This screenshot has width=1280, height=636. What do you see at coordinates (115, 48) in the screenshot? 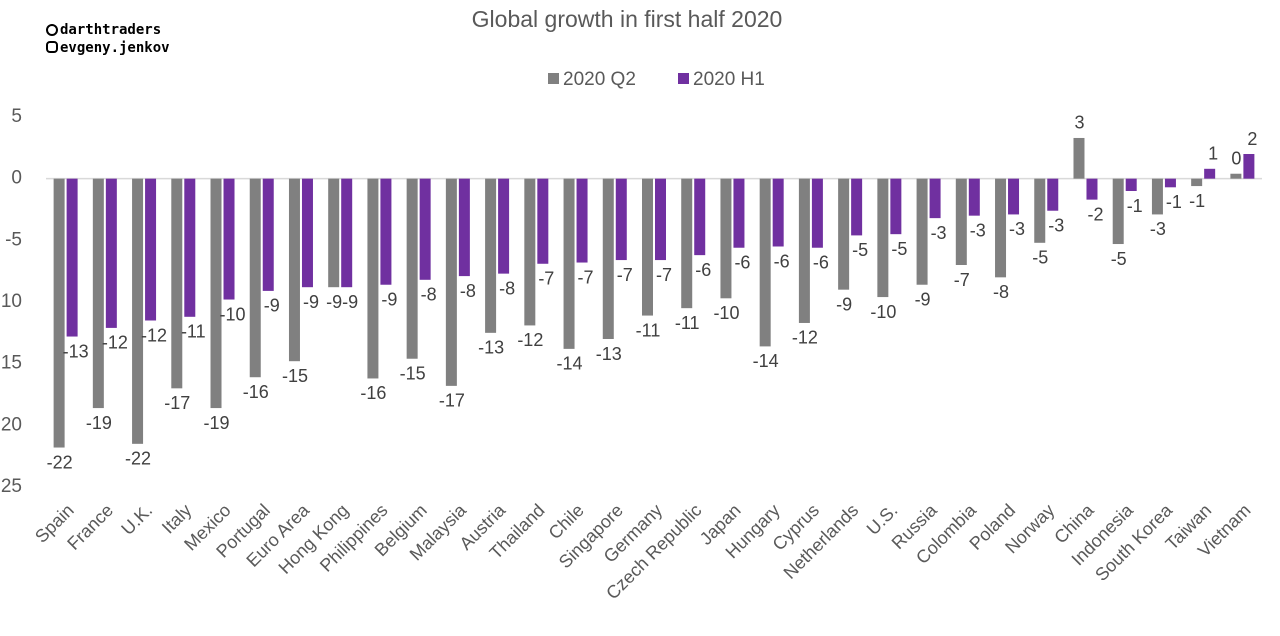
I see `watermark: evgeny.jenkov` at bounding box center [115, 48].